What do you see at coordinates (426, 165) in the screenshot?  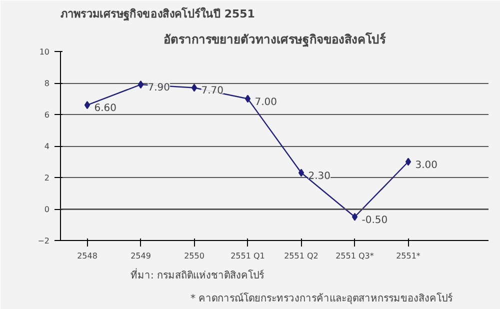 I see `data-label: 3.00` at bounding box center [426, 165].